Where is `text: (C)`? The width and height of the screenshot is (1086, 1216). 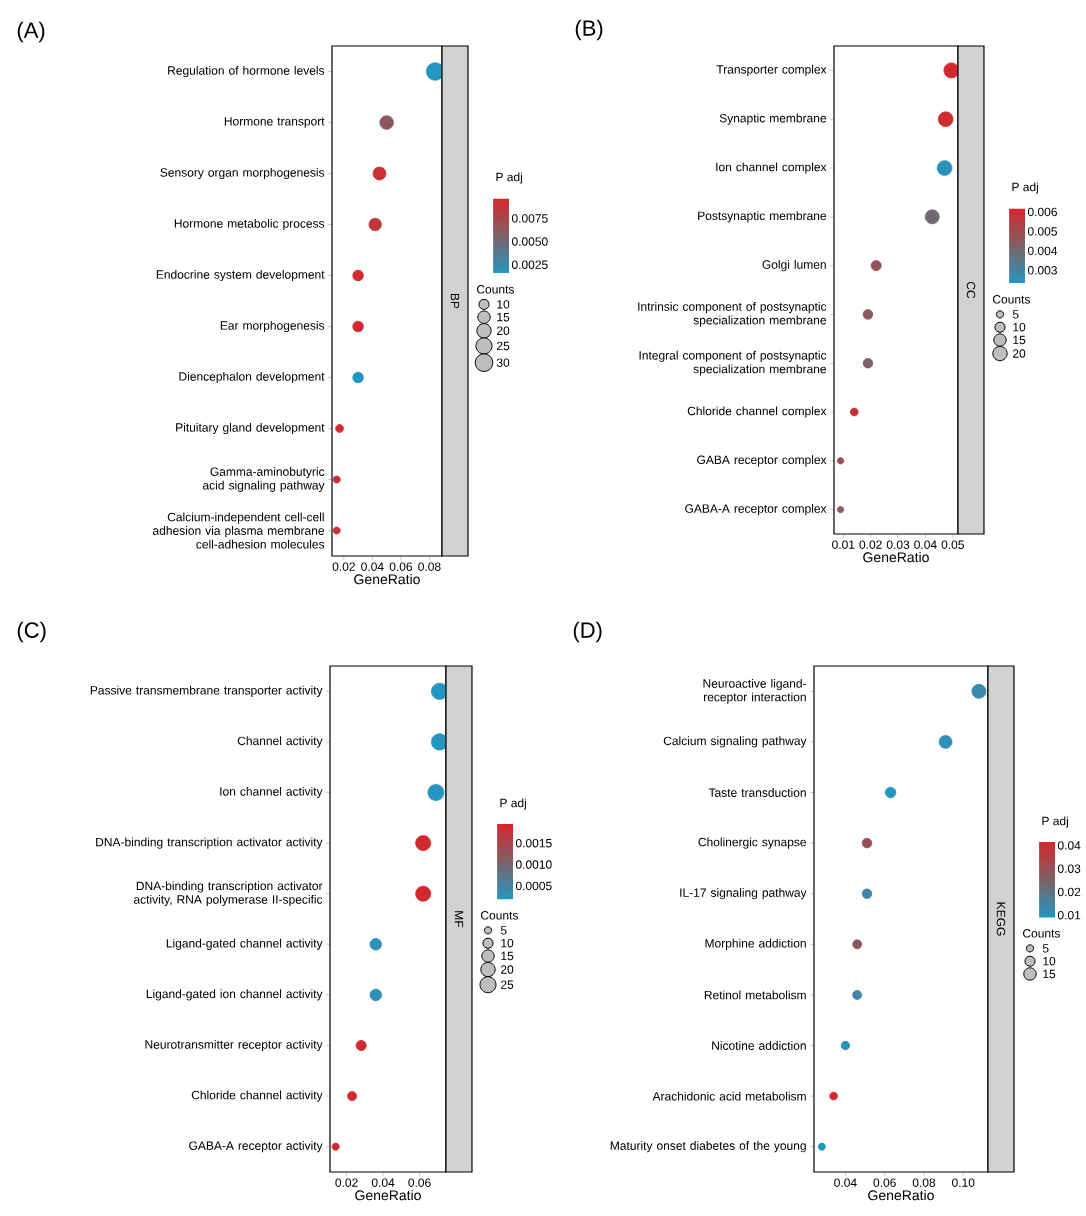 text: (C) is located at coordinates (31, 632).